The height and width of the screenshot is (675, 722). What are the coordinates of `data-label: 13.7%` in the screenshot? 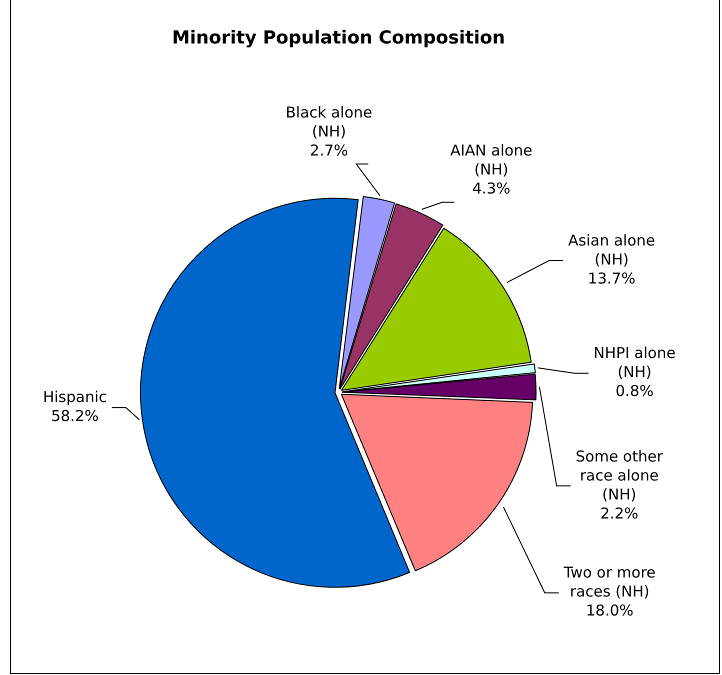 It's located at (612, 278).